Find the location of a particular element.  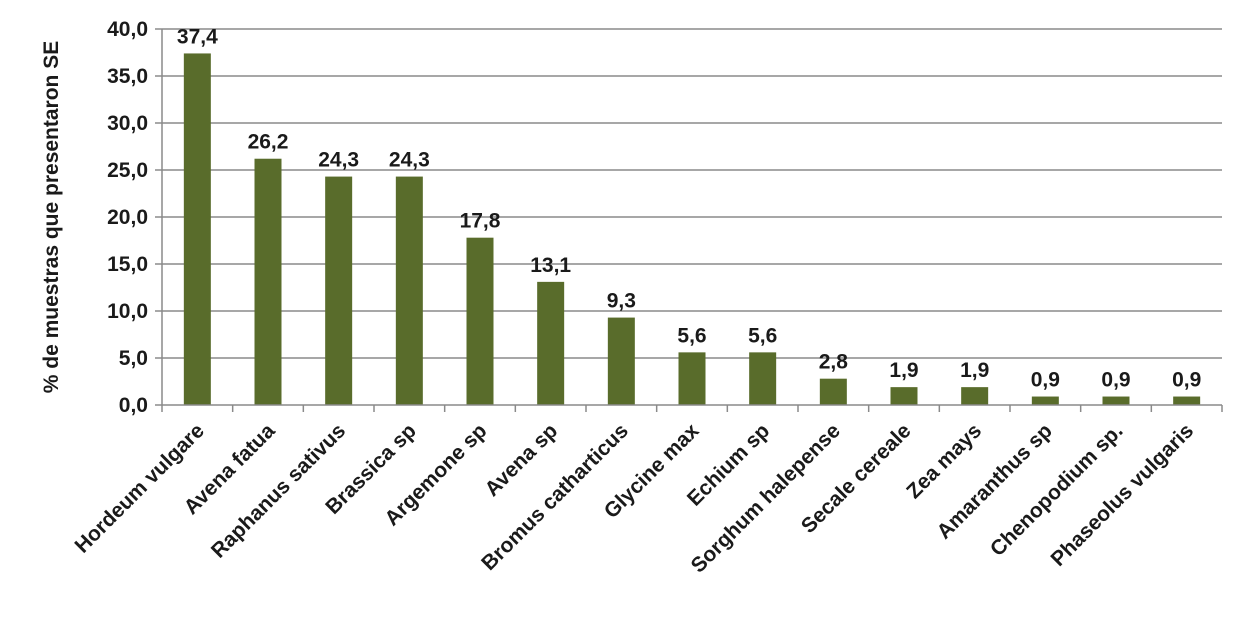

y-tick-label: 30,0 is located at coordinates (127, 123).